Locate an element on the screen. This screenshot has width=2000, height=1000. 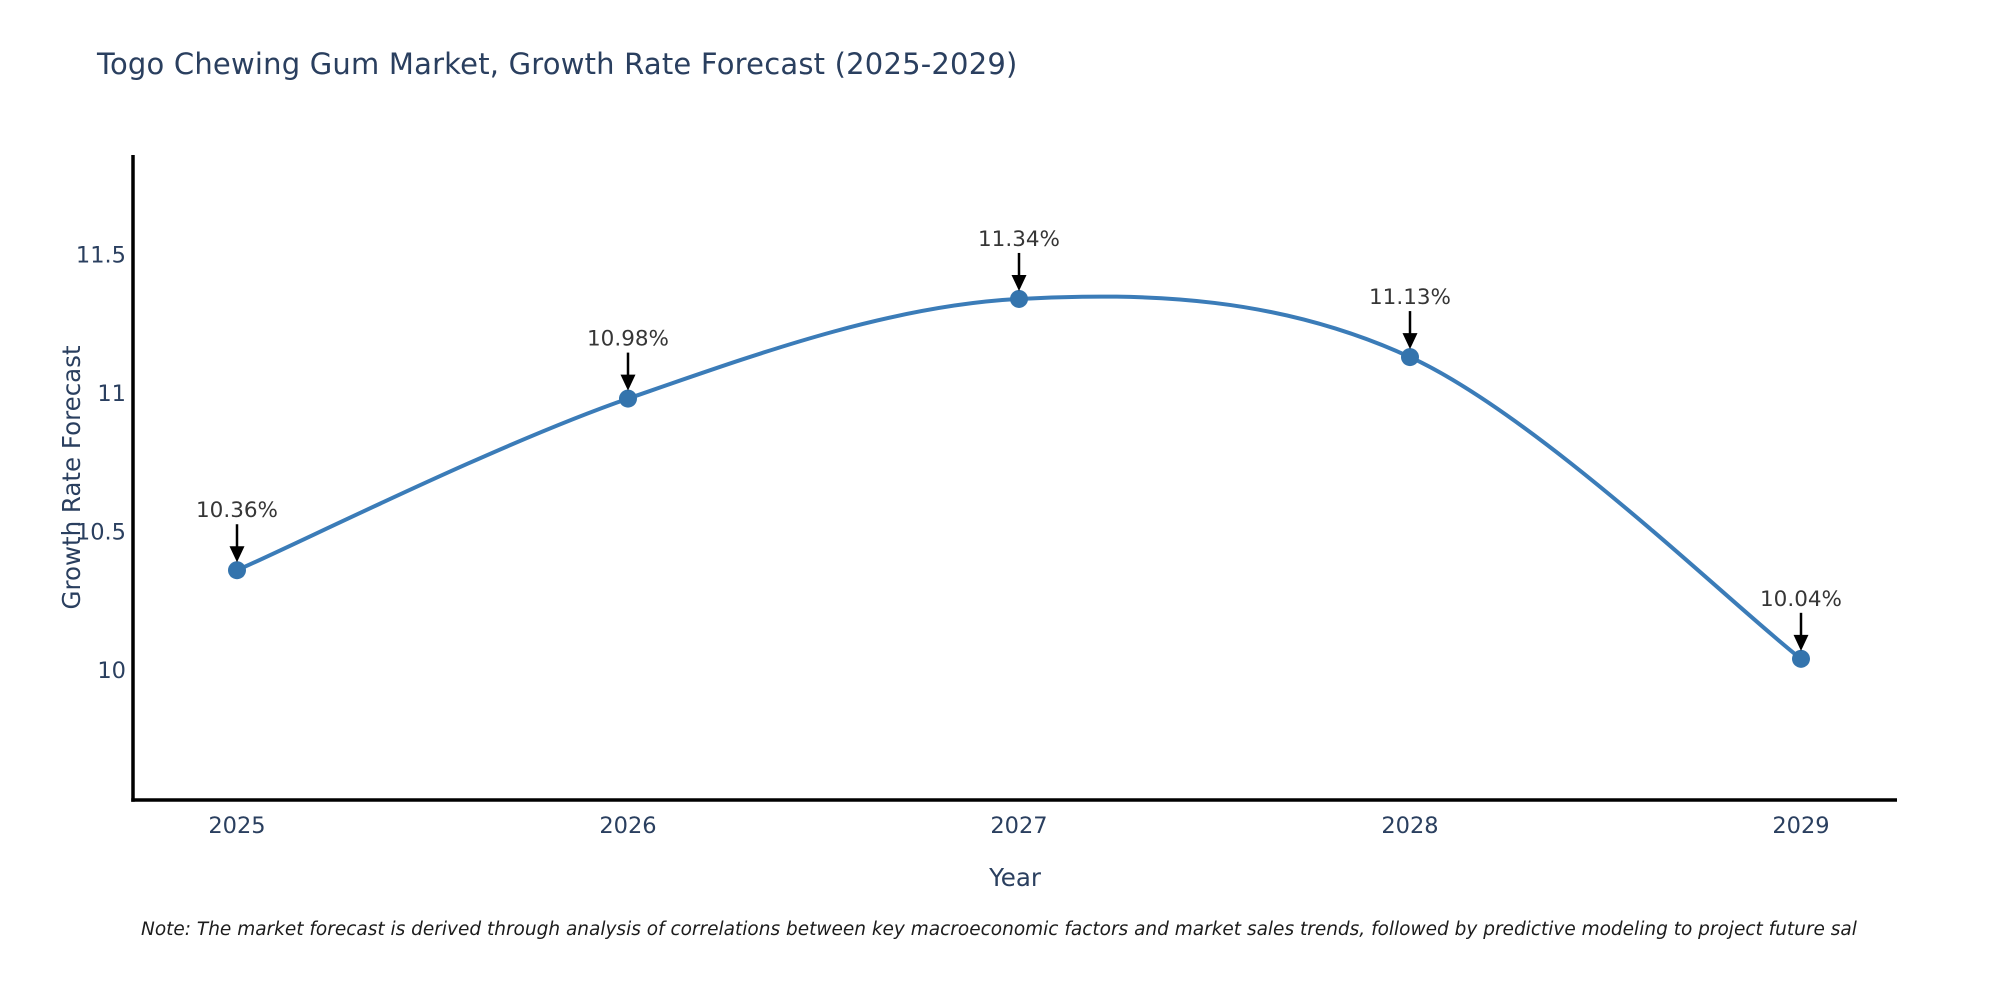
y-tick-label: 11.5 is located at coordinates (101, 256).